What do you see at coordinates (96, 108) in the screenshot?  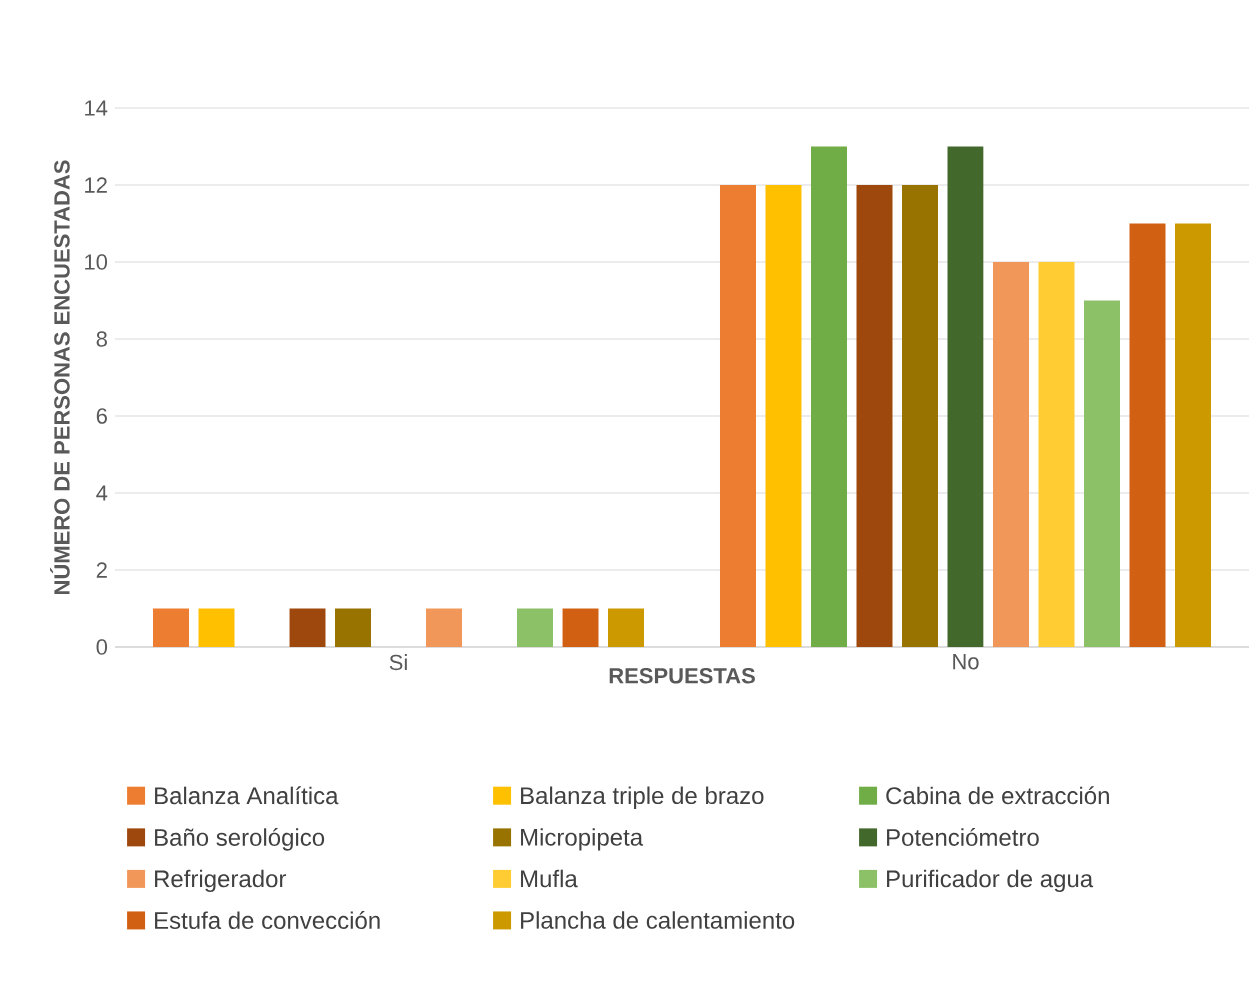 I see `y-tick-label: 14` at bounding box center [96, 108].